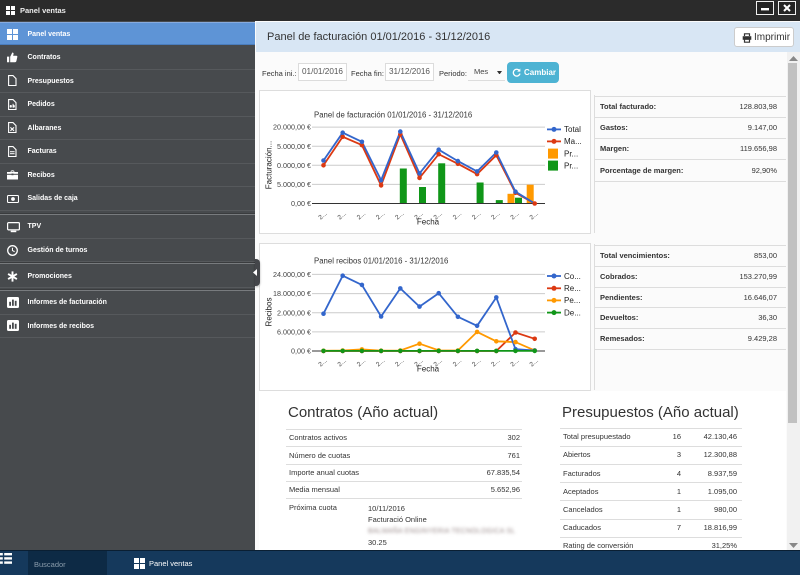 This screenshot has width=800, height=575. I want to click on svg-text: 18.000,00 €, so click(292, 293).